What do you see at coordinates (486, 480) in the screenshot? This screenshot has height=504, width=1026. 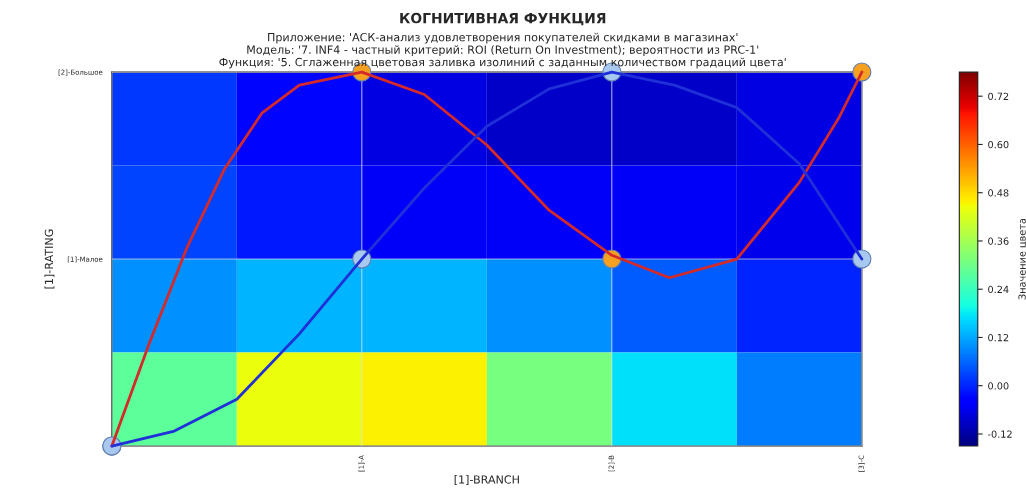 I see `x-axis-title: [1]-BRANCH` at bounding box center [486, 480].